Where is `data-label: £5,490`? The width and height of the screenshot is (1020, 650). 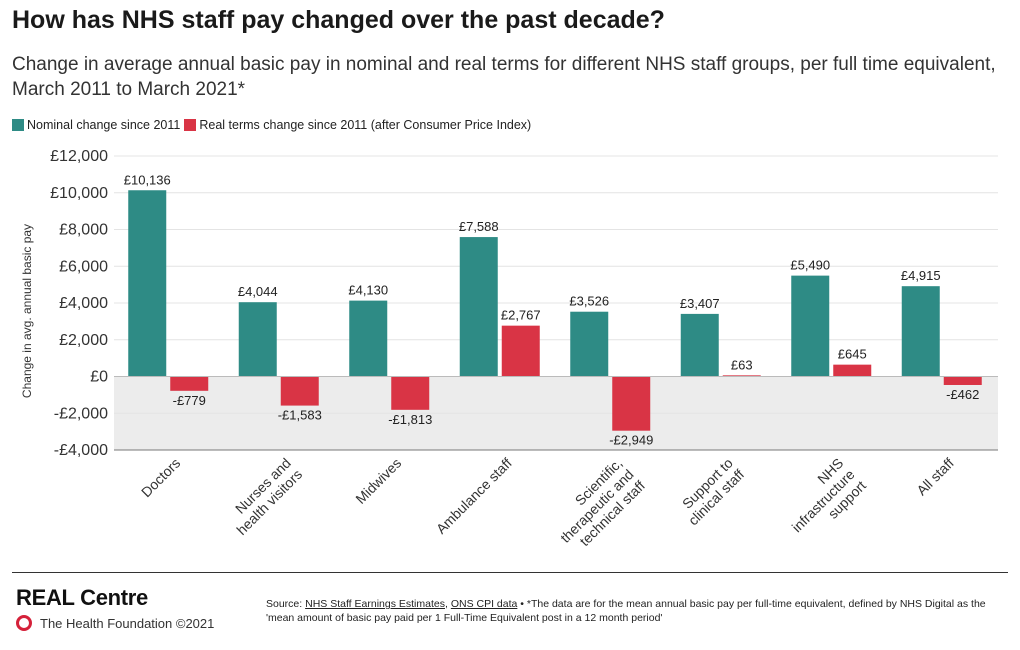
data-label: £5,490 is located at coordinates (810, 265).